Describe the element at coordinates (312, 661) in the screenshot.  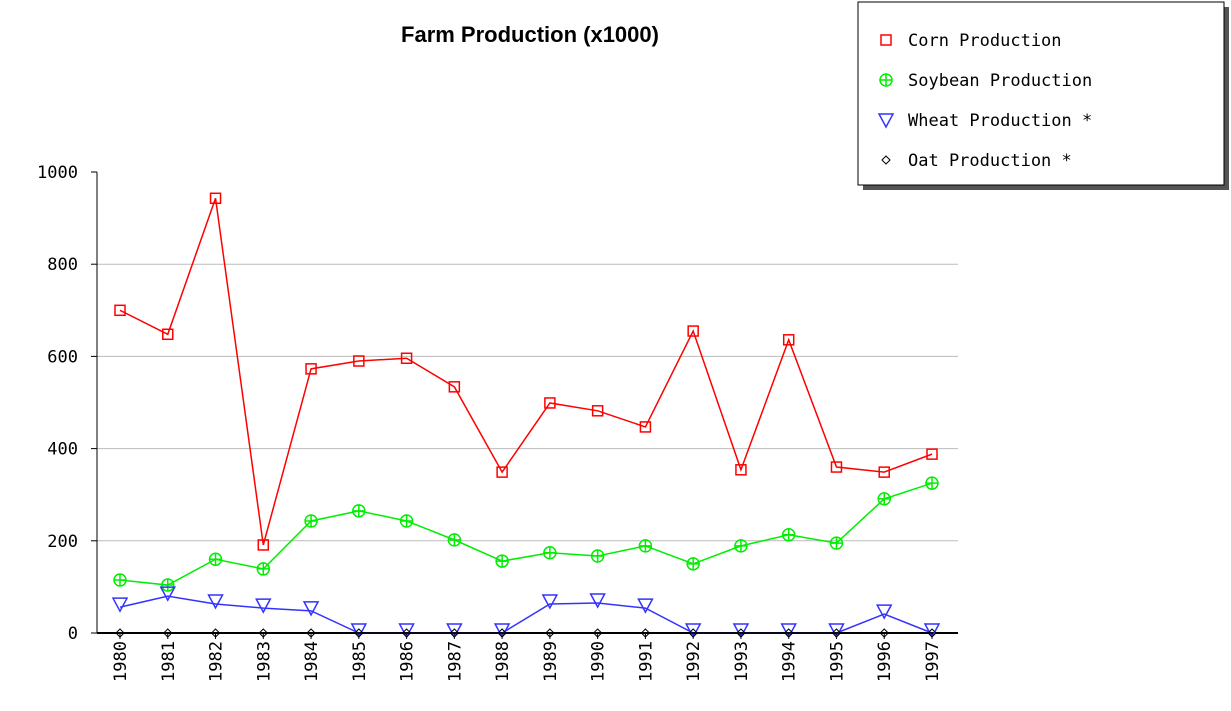
I see `x-tick-label: 1984` at that location.